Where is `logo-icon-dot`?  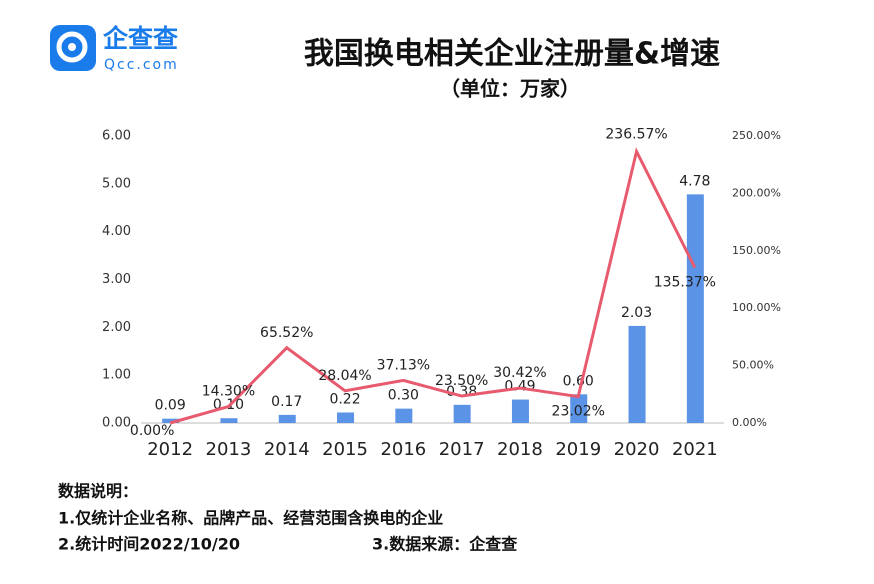
logo-icon-dot is located at coordinates (72, 47).